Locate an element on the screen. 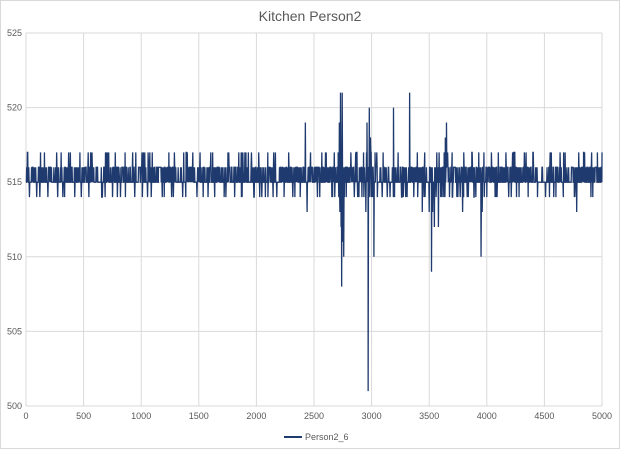 Image resolution: width=620 pixels, height=449 pixels. y-tick-label-525: 525 is located at coordinates (14, 33).